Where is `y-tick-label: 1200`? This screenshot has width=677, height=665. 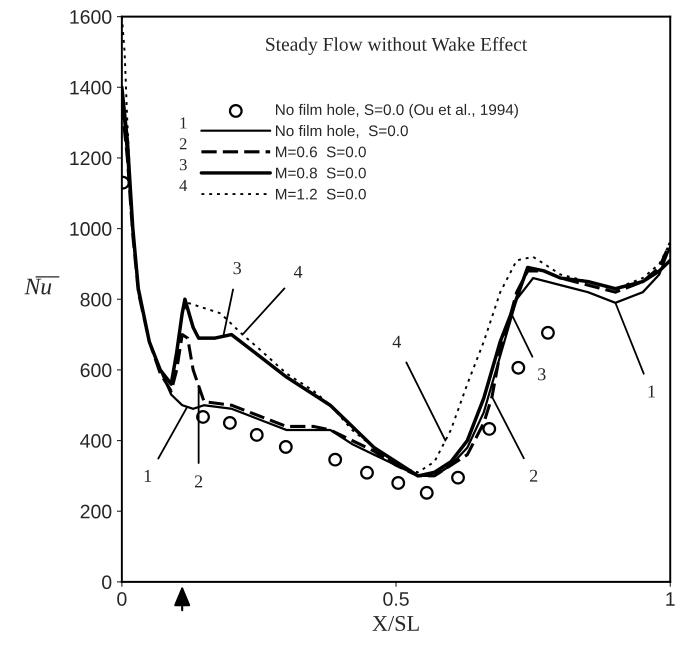
y-tick-label: 1200 is located at coordinates (91, 158).